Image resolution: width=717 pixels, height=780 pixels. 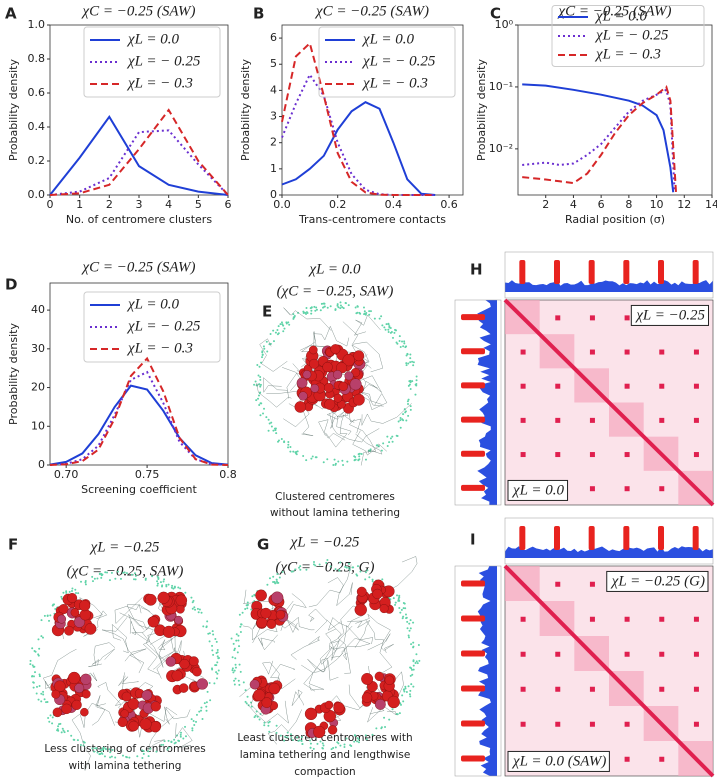 What do you see at coordinates (598, 138) in the screenshot?
I see `series-line` at bounding box center [598, 138].